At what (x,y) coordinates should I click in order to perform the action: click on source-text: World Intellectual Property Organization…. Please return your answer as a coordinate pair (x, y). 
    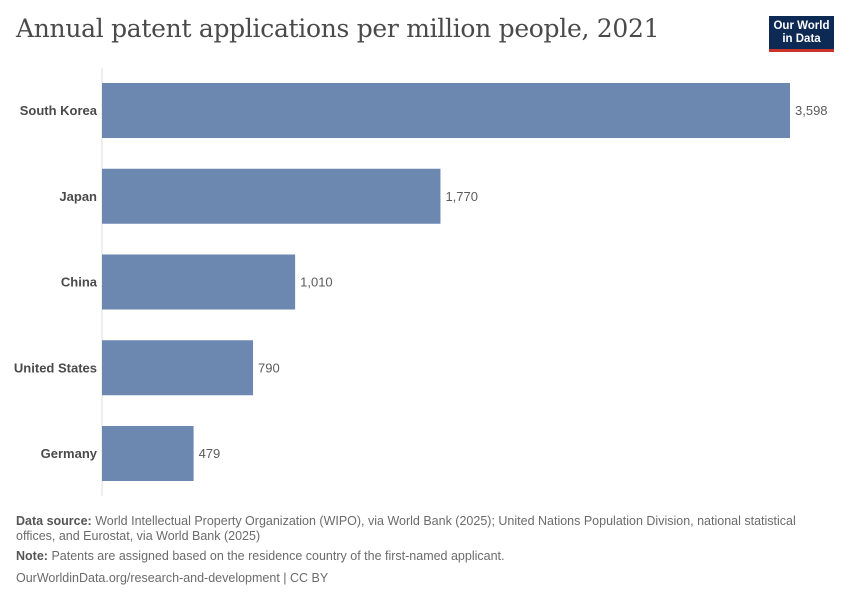
    Looking at the image, I should click on (406, 528).